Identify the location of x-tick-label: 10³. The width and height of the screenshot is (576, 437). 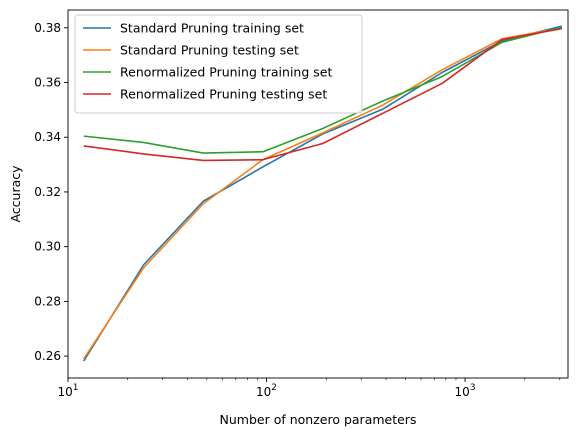
(465, 391).